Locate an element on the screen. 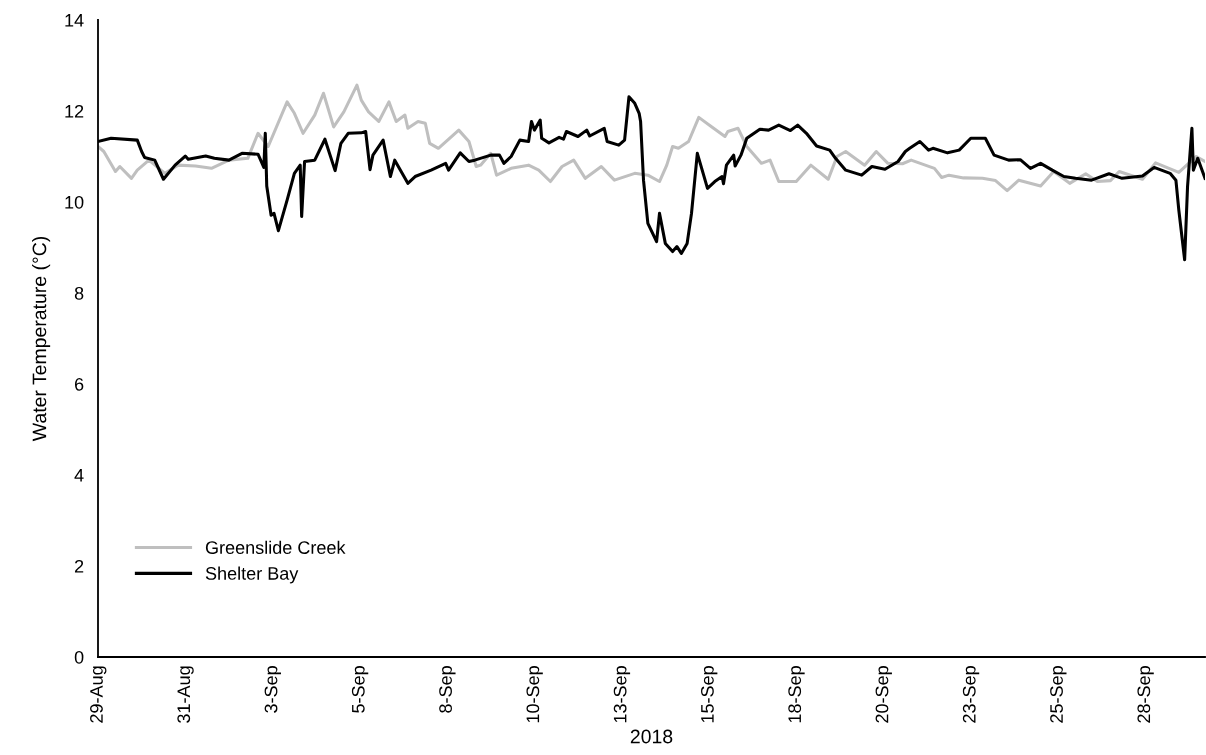 Image resolution: width=1206 pixels, height=755 pixels. x-tick-label: 18-Sep is located at coordinates (796, 694).